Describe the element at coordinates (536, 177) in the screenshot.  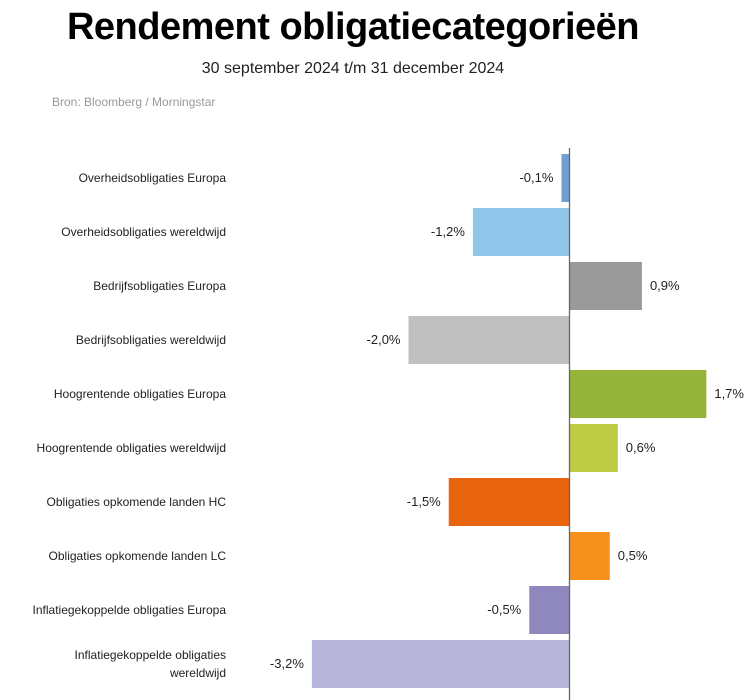
I see `data-label: -0,1%` at that location.